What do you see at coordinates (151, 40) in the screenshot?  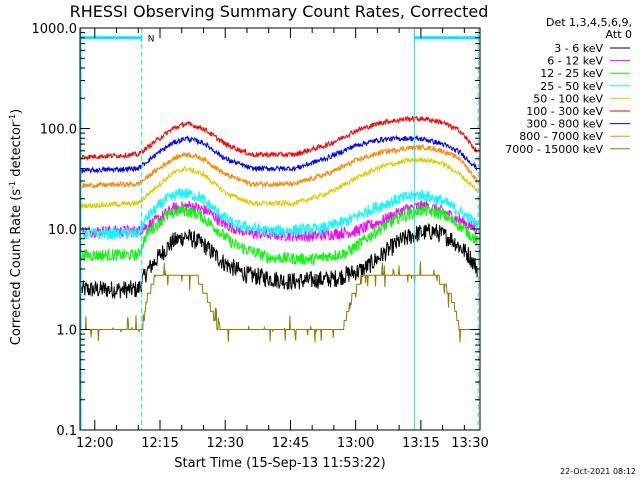 I see `flag-label-1: N` at bounding box center [151, 40].